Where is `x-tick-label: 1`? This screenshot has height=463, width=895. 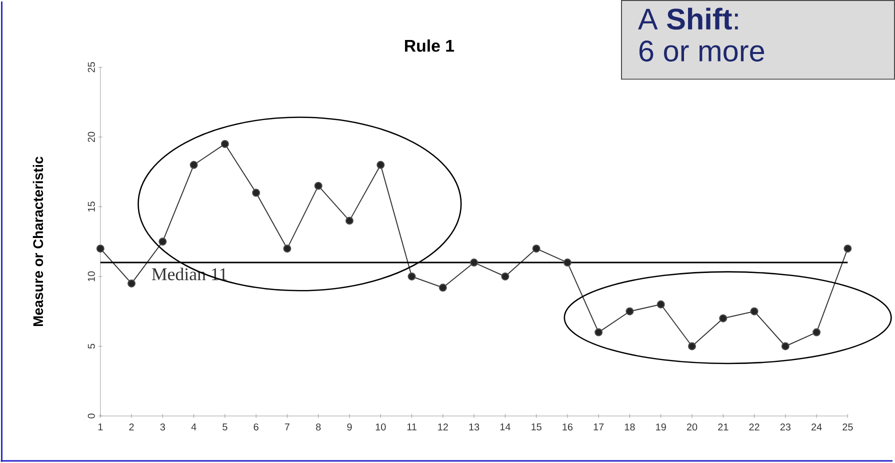 x-tick-label: 1 is located at coordinates (100, 427).